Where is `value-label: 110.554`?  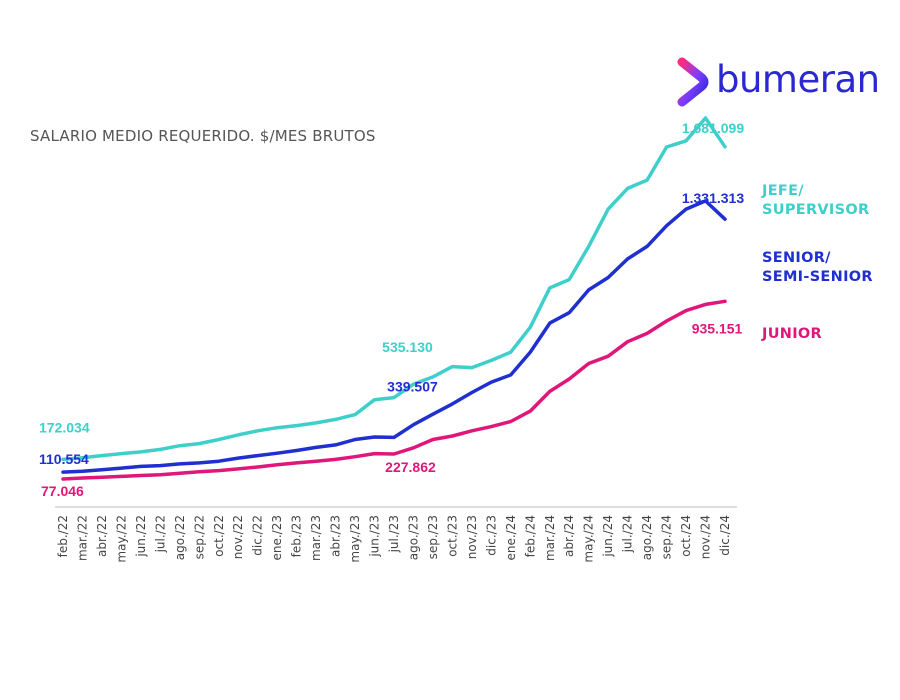
value-label: 110.554 is located at coordinates (64, 459).